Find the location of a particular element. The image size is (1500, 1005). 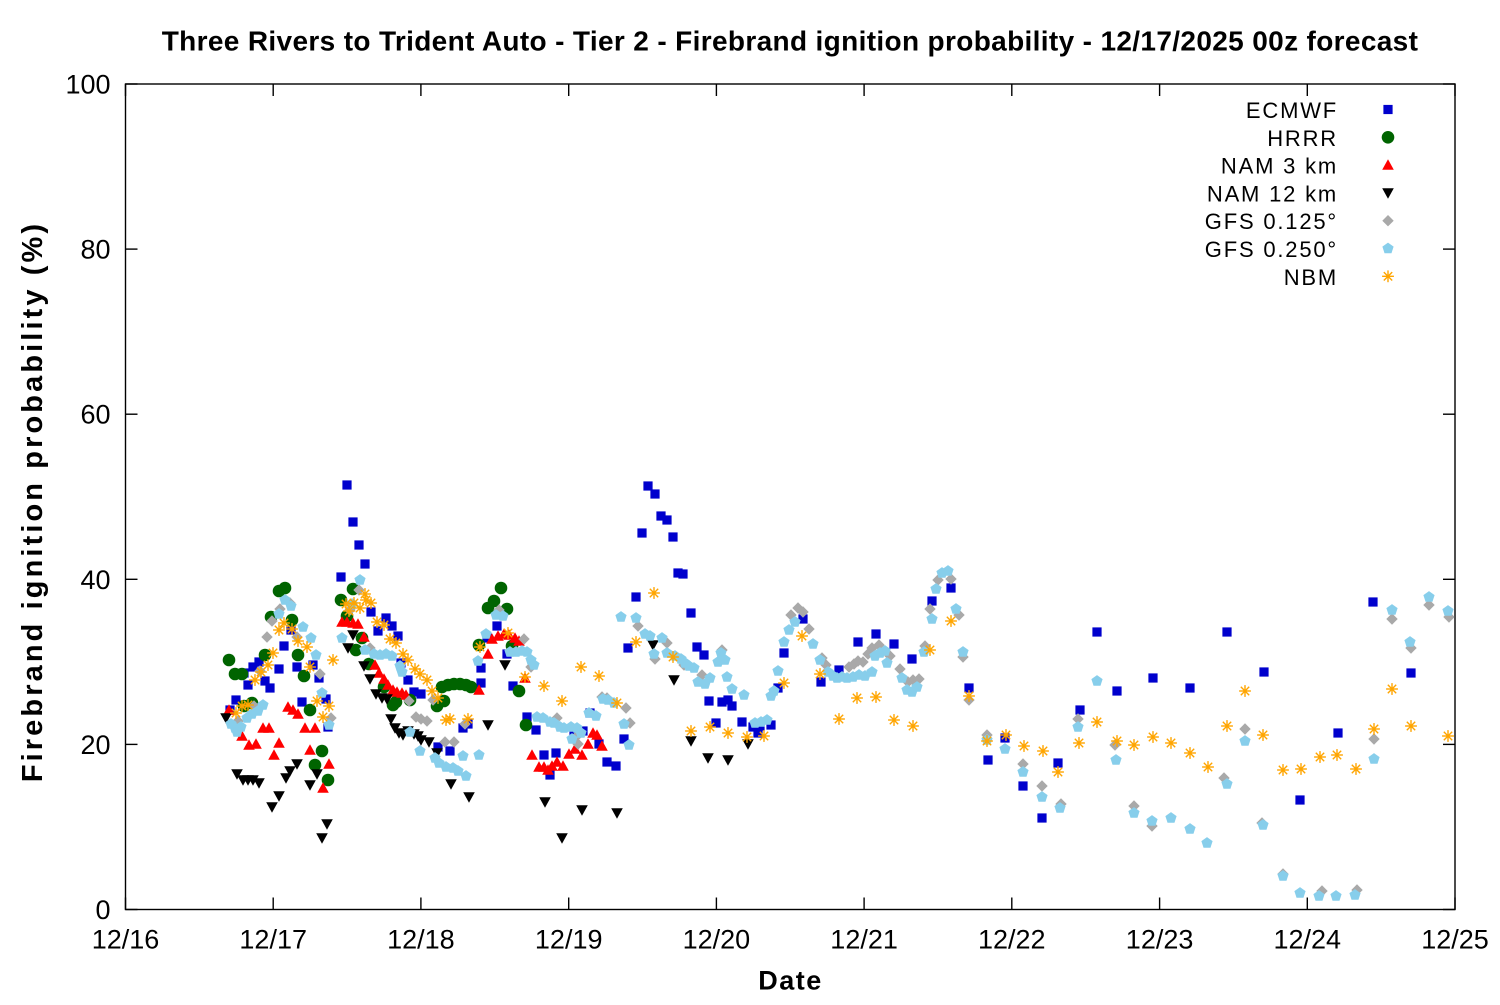

svg-text: 12/19 is located at coordinates (569, 940).